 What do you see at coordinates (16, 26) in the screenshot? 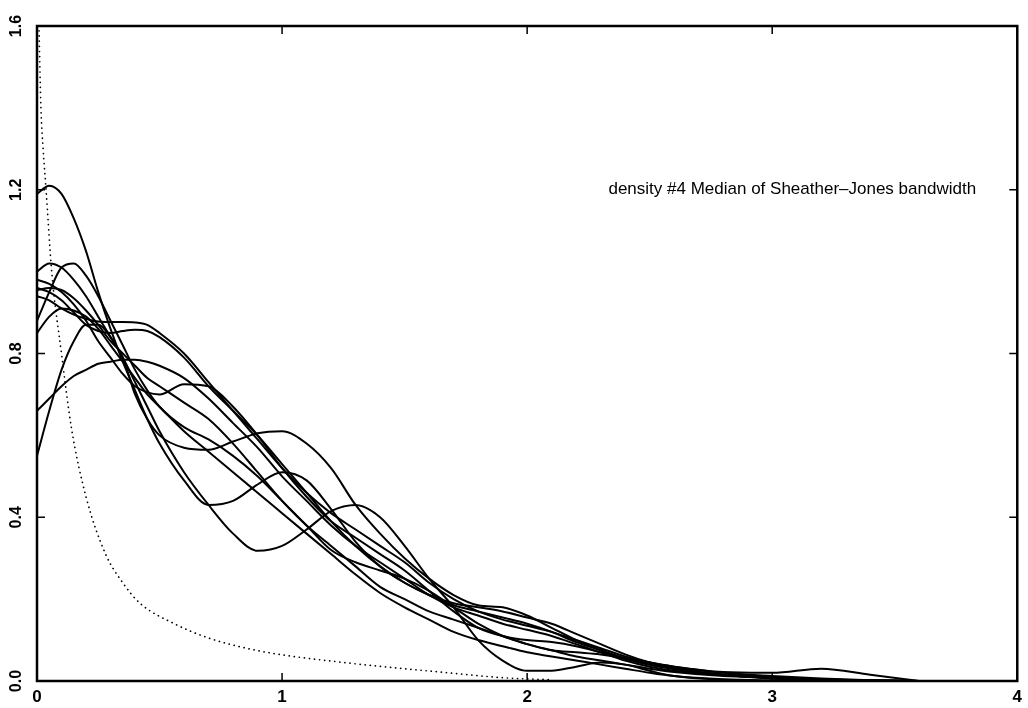
I see `y-tick-label: 1.6` at bounding box center [16, 26].